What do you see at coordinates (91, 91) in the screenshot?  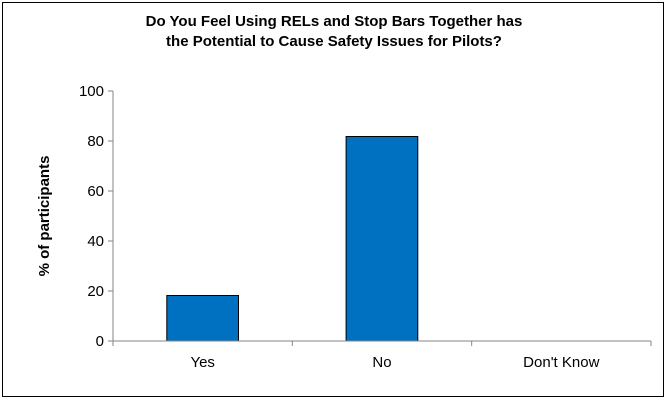 I see `y-tick-label: 100` at bounding box center [91, 91].